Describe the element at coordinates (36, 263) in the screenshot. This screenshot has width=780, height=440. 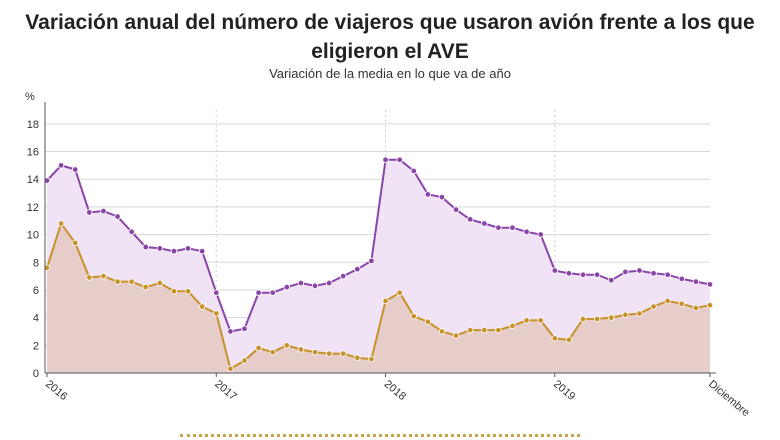
I see `y-tick-label: 8` at that location.